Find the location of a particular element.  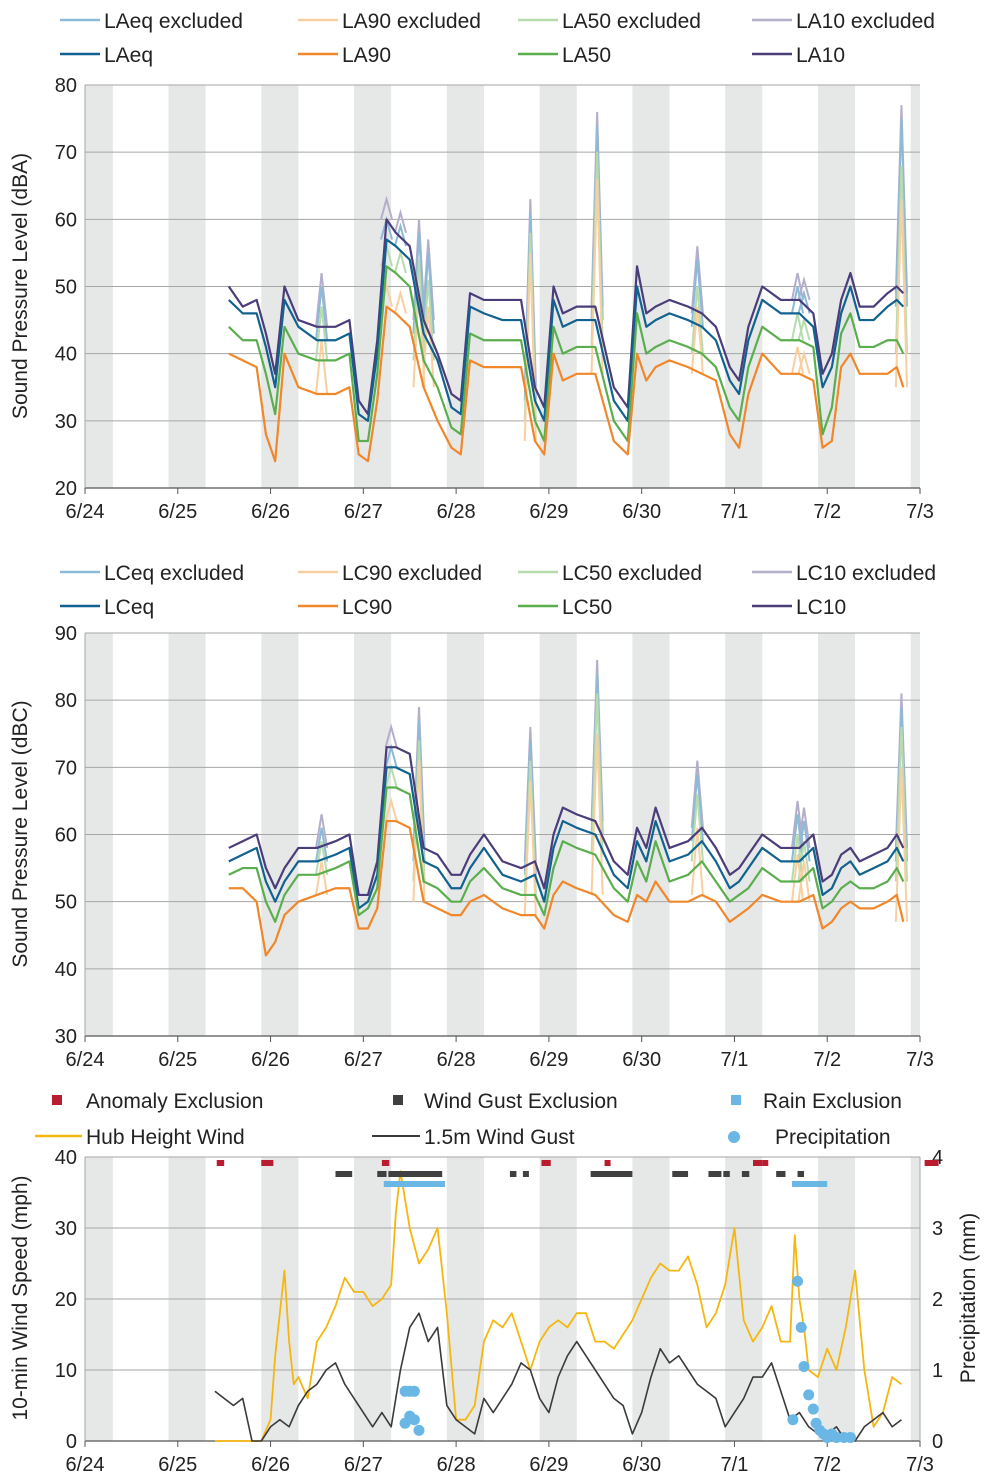

legend-lc50: LC50 is located at coordinates (587, 607).